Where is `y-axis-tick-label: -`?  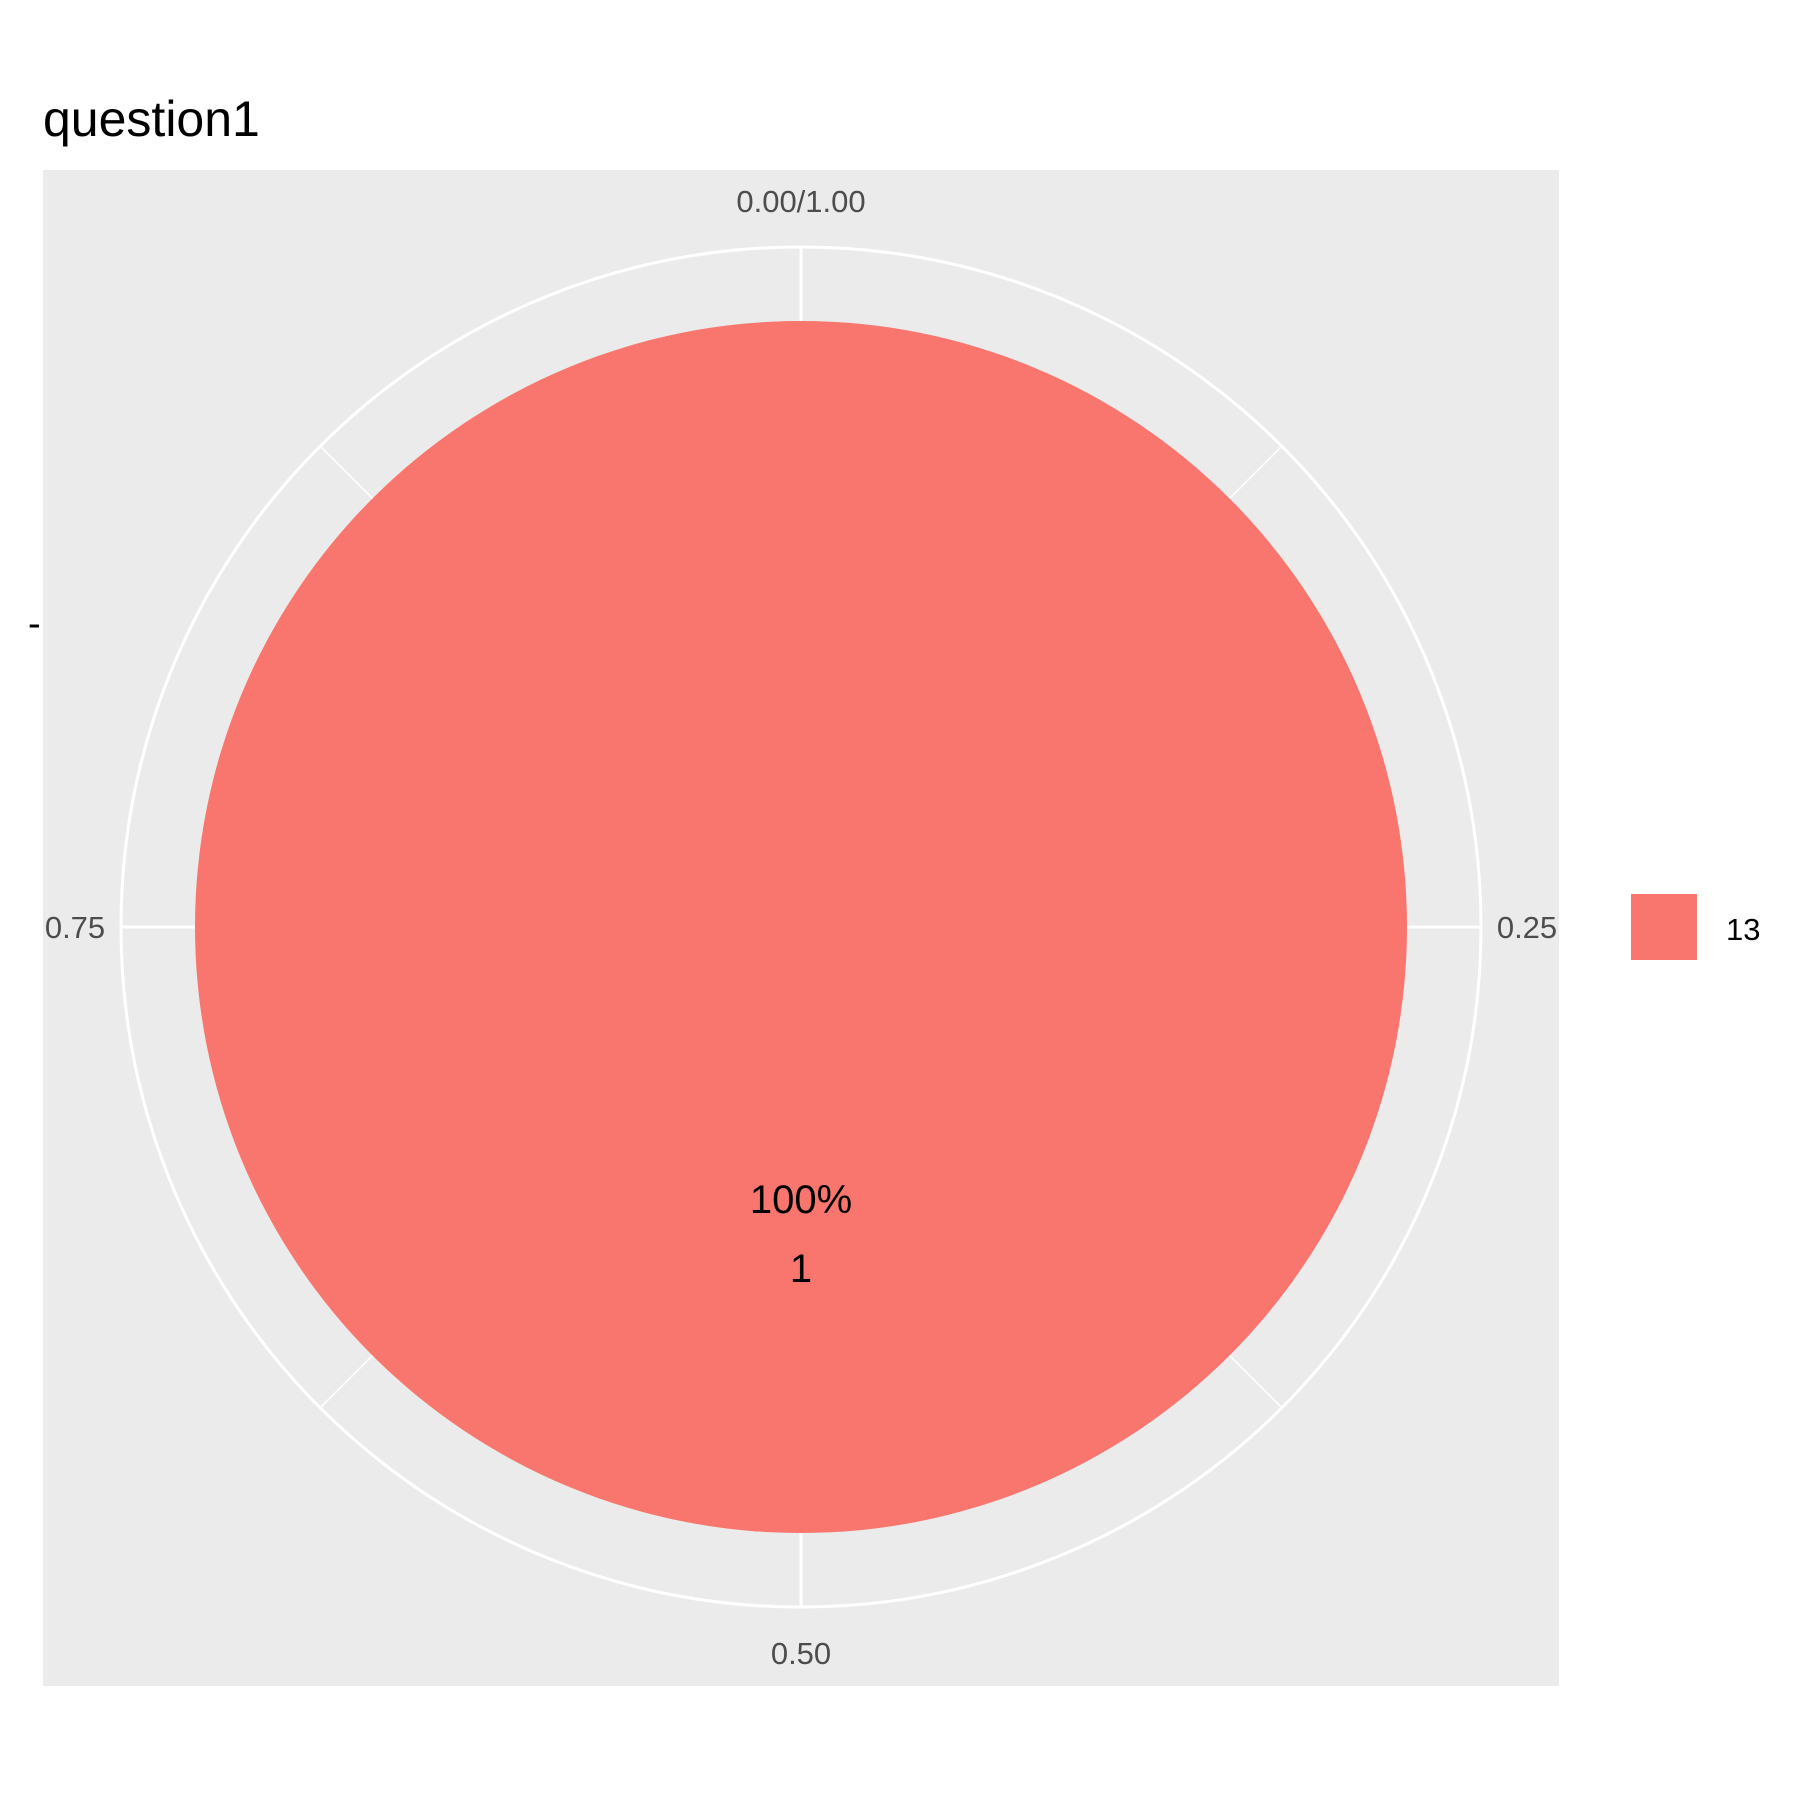
y-axis-tick-label: - is located at coordinates (34, 624).